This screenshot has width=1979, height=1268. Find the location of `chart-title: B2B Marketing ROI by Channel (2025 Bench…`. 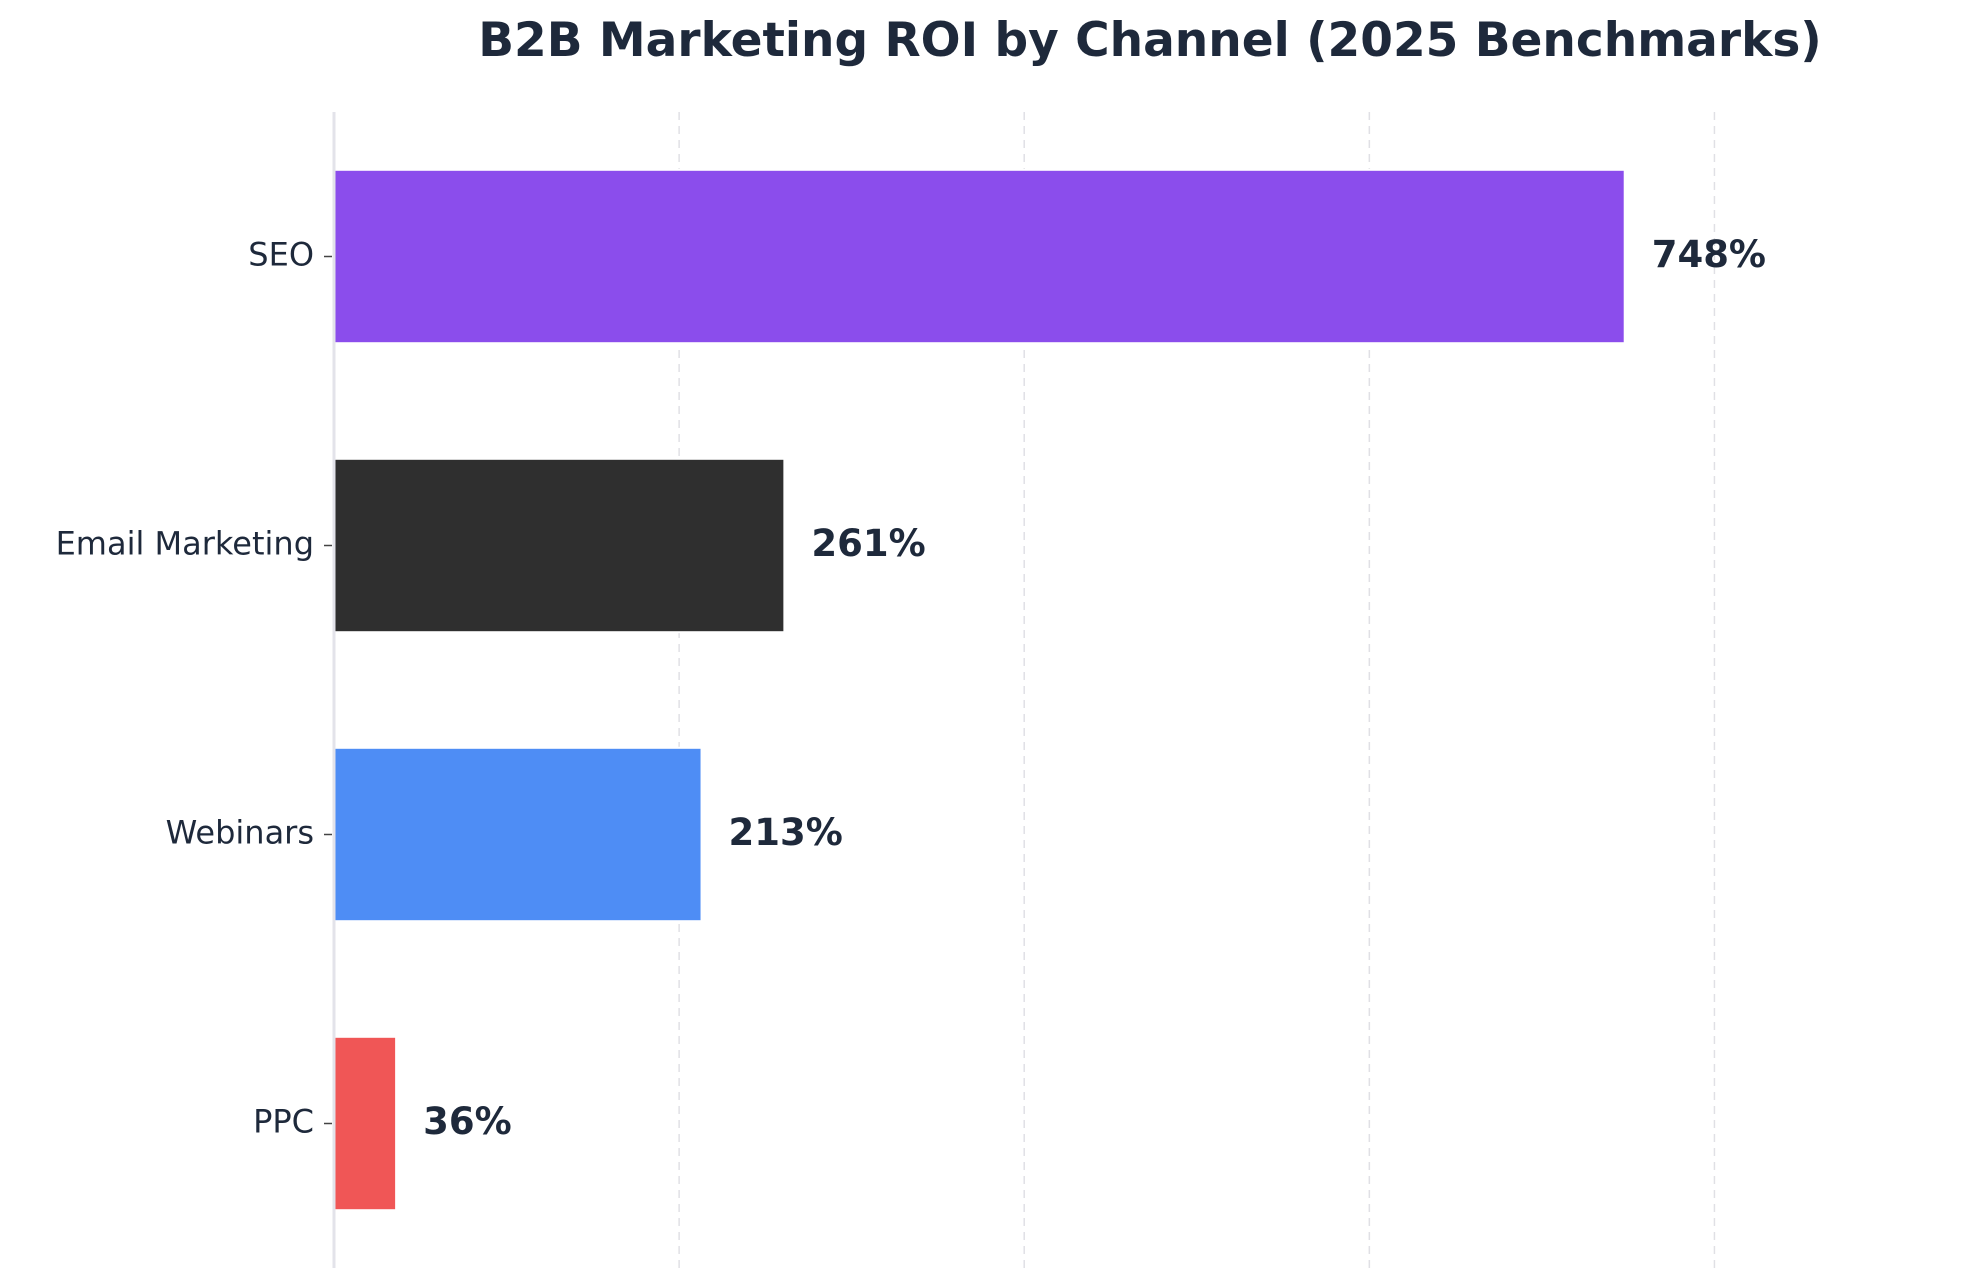

chart-title: B2B Marketing ROI by Channel (2025 Bench… is located at coordinates (1150, 40).